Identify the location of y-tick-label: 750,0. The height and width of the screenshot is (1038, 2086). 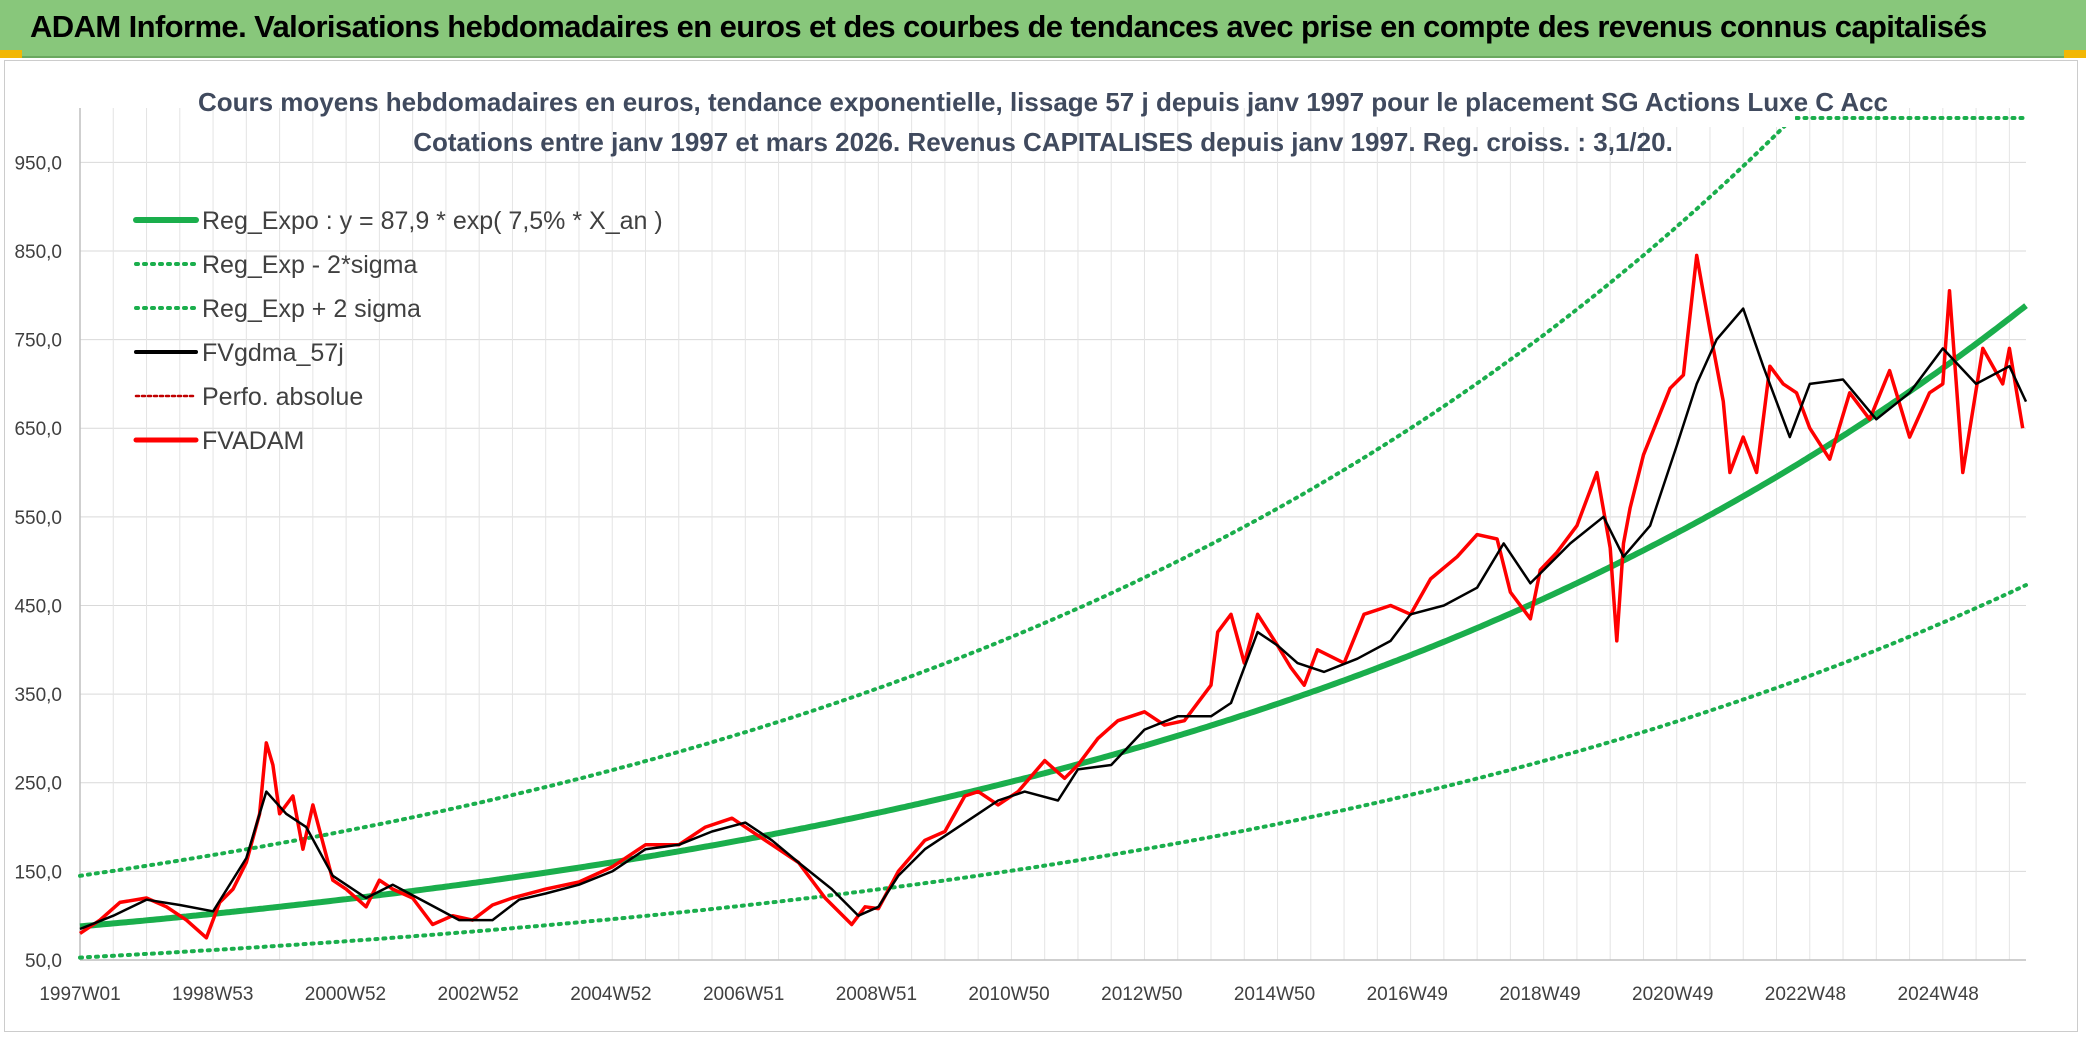
(38, 341).